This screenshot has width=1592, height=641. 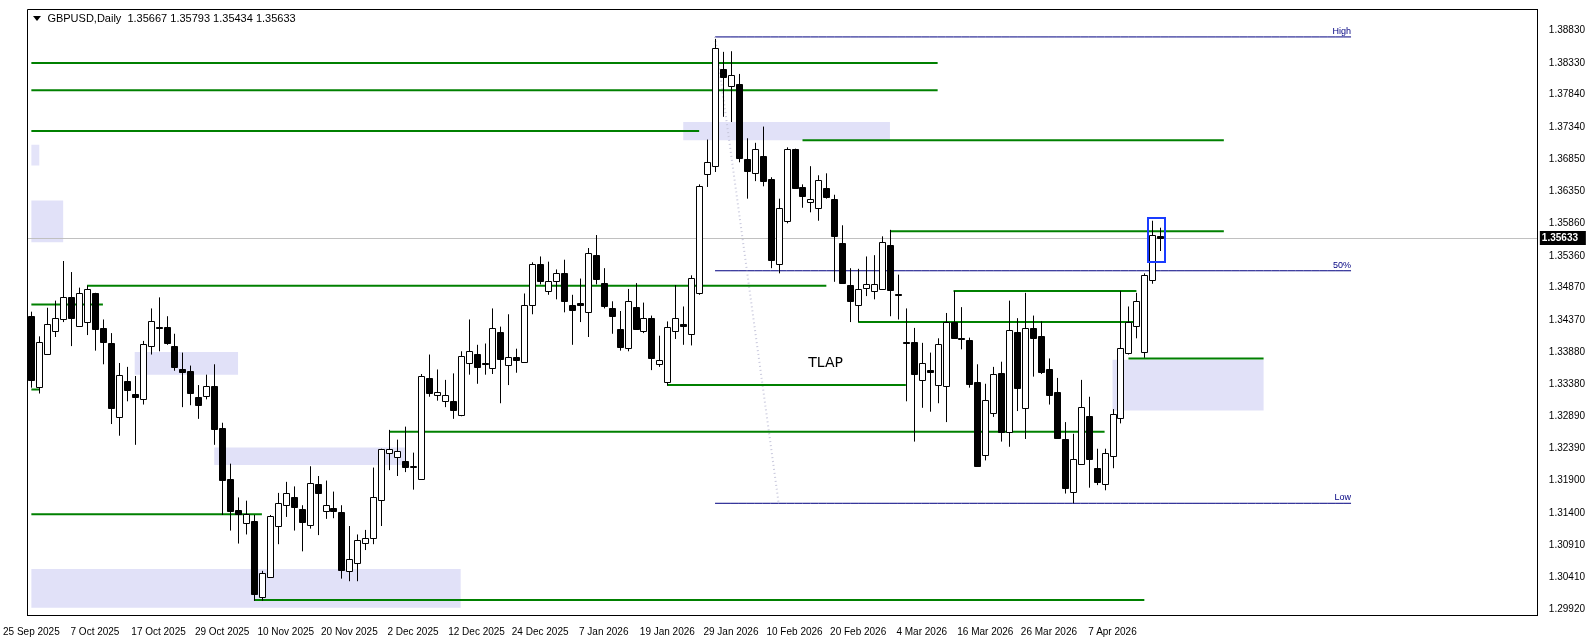 I want to click on y-tick-label: 1.33380, so click(x=1567, y=384).